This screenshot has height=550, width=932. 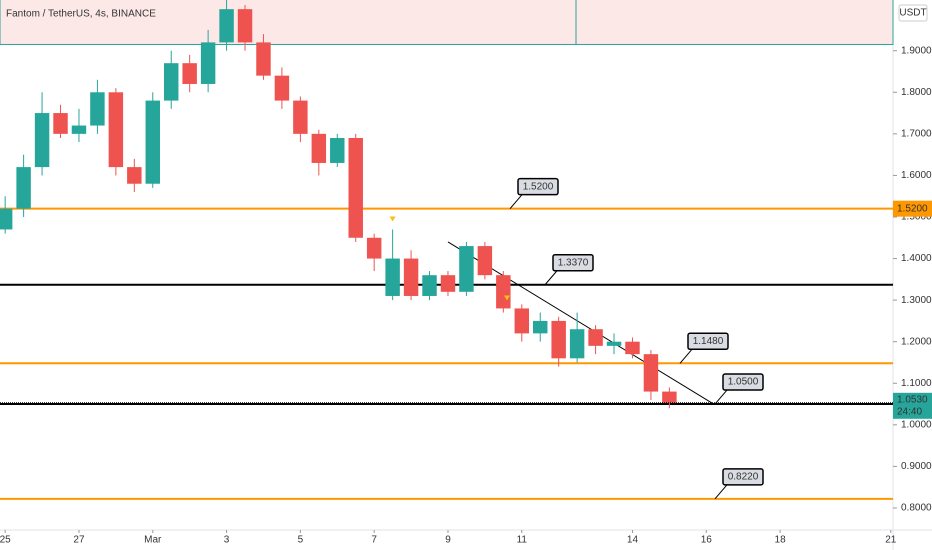 I want to click on x-tick-label: Mar, so click(x=153, y=540).